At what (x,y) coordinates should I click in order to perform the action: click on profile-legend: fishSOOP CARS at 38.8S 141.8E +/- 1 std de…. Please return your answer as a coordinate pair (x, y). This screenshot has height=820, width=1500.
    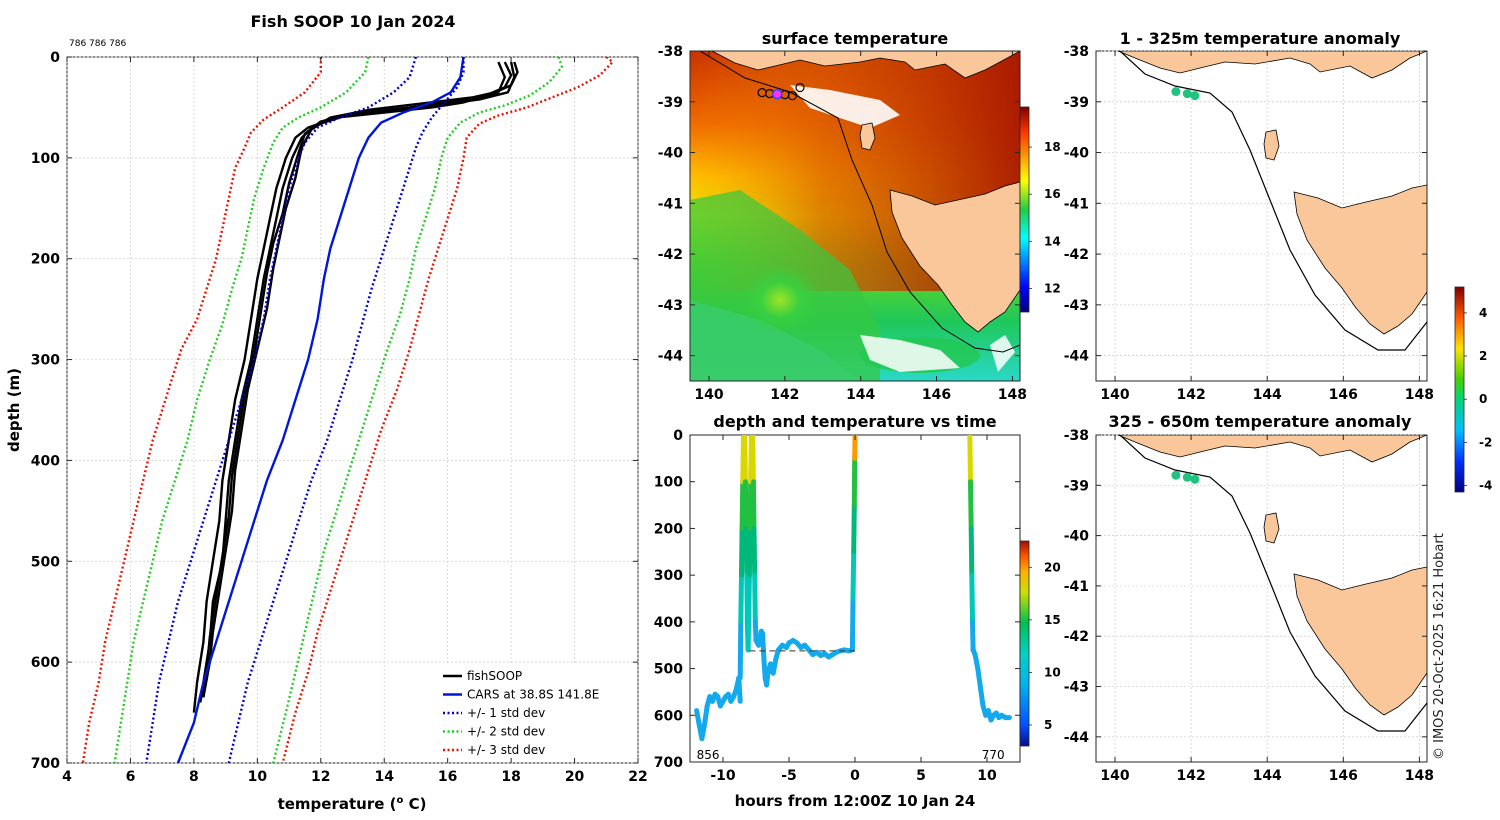
    Looking at the image, I should click on (535, 710).